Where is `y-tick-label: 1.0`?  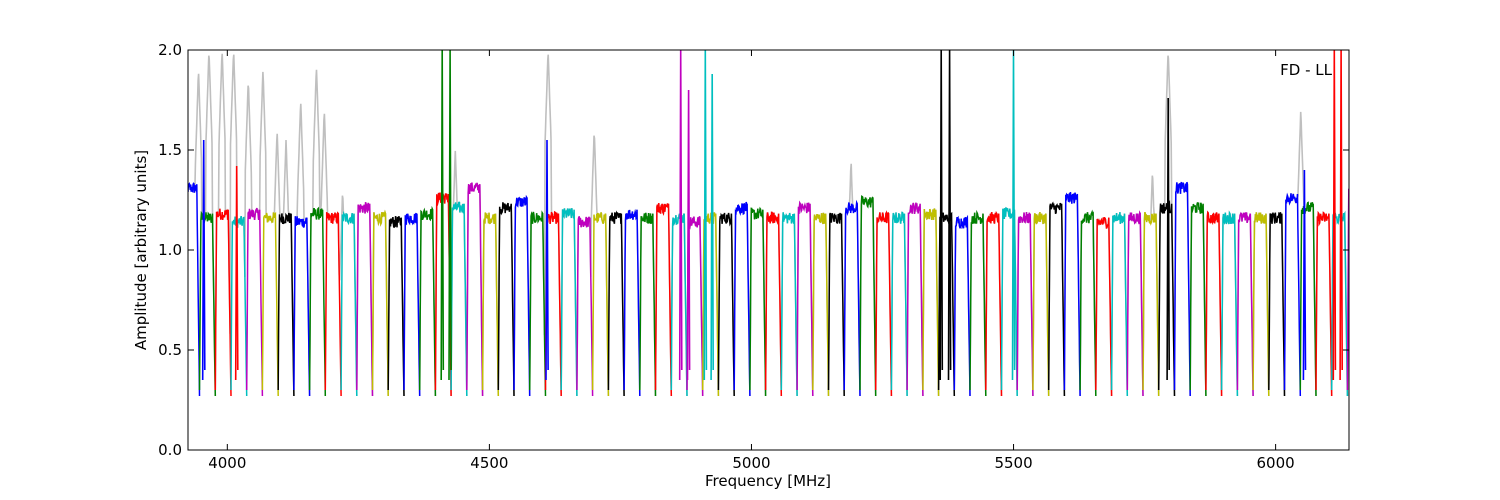 y-tick-label: 1.0 is located at coordinates (170, 250).